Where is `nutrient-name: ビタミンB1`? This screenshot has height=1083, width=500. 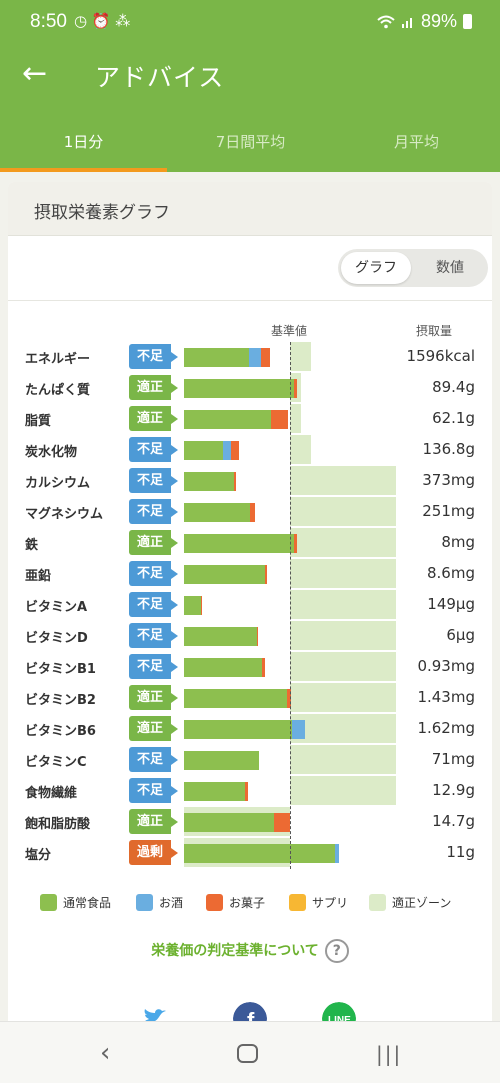 nutrient-name: ビタミンB1 is located at coordinates (60, 669).